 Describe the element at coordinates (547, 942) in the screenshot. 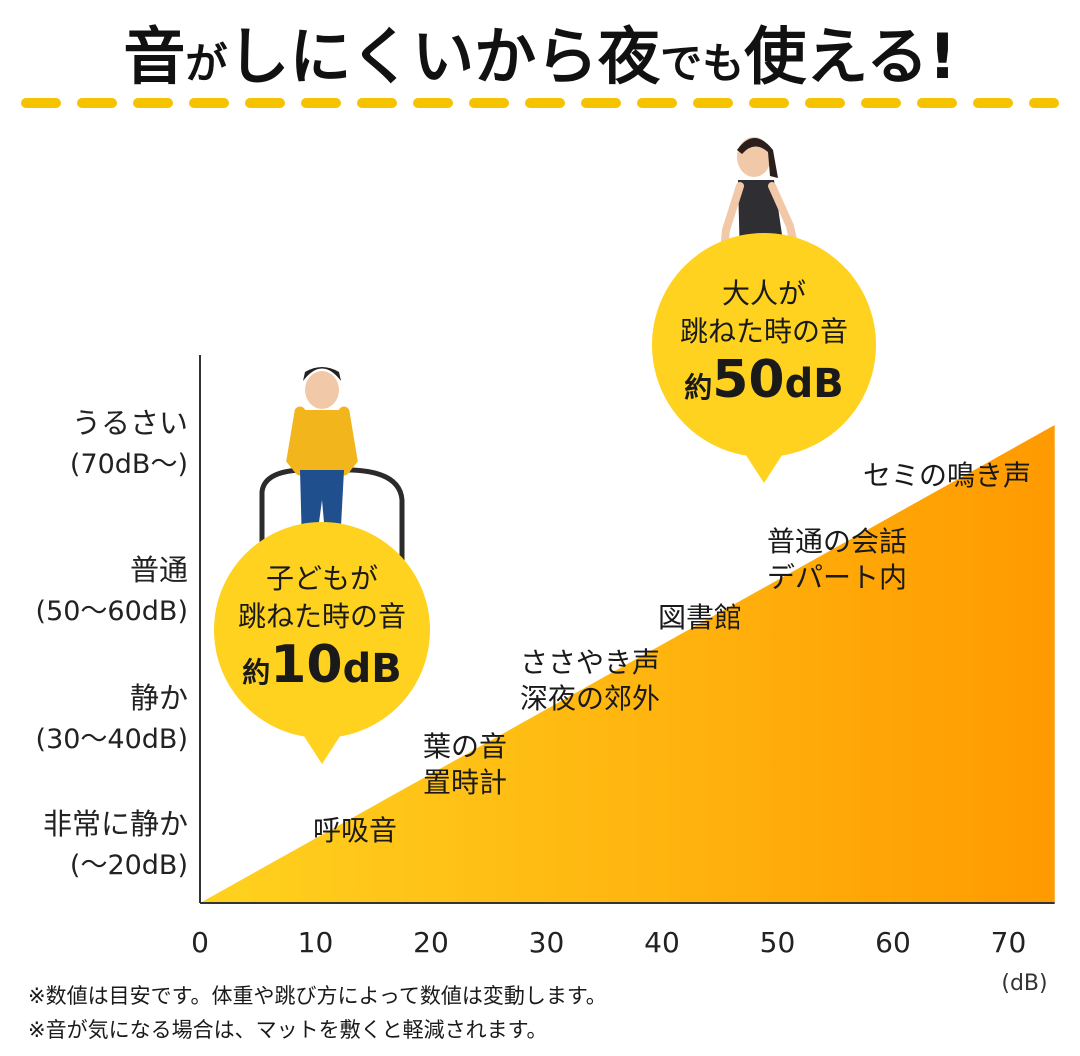

I see `x-tick-label: 30` at that location.